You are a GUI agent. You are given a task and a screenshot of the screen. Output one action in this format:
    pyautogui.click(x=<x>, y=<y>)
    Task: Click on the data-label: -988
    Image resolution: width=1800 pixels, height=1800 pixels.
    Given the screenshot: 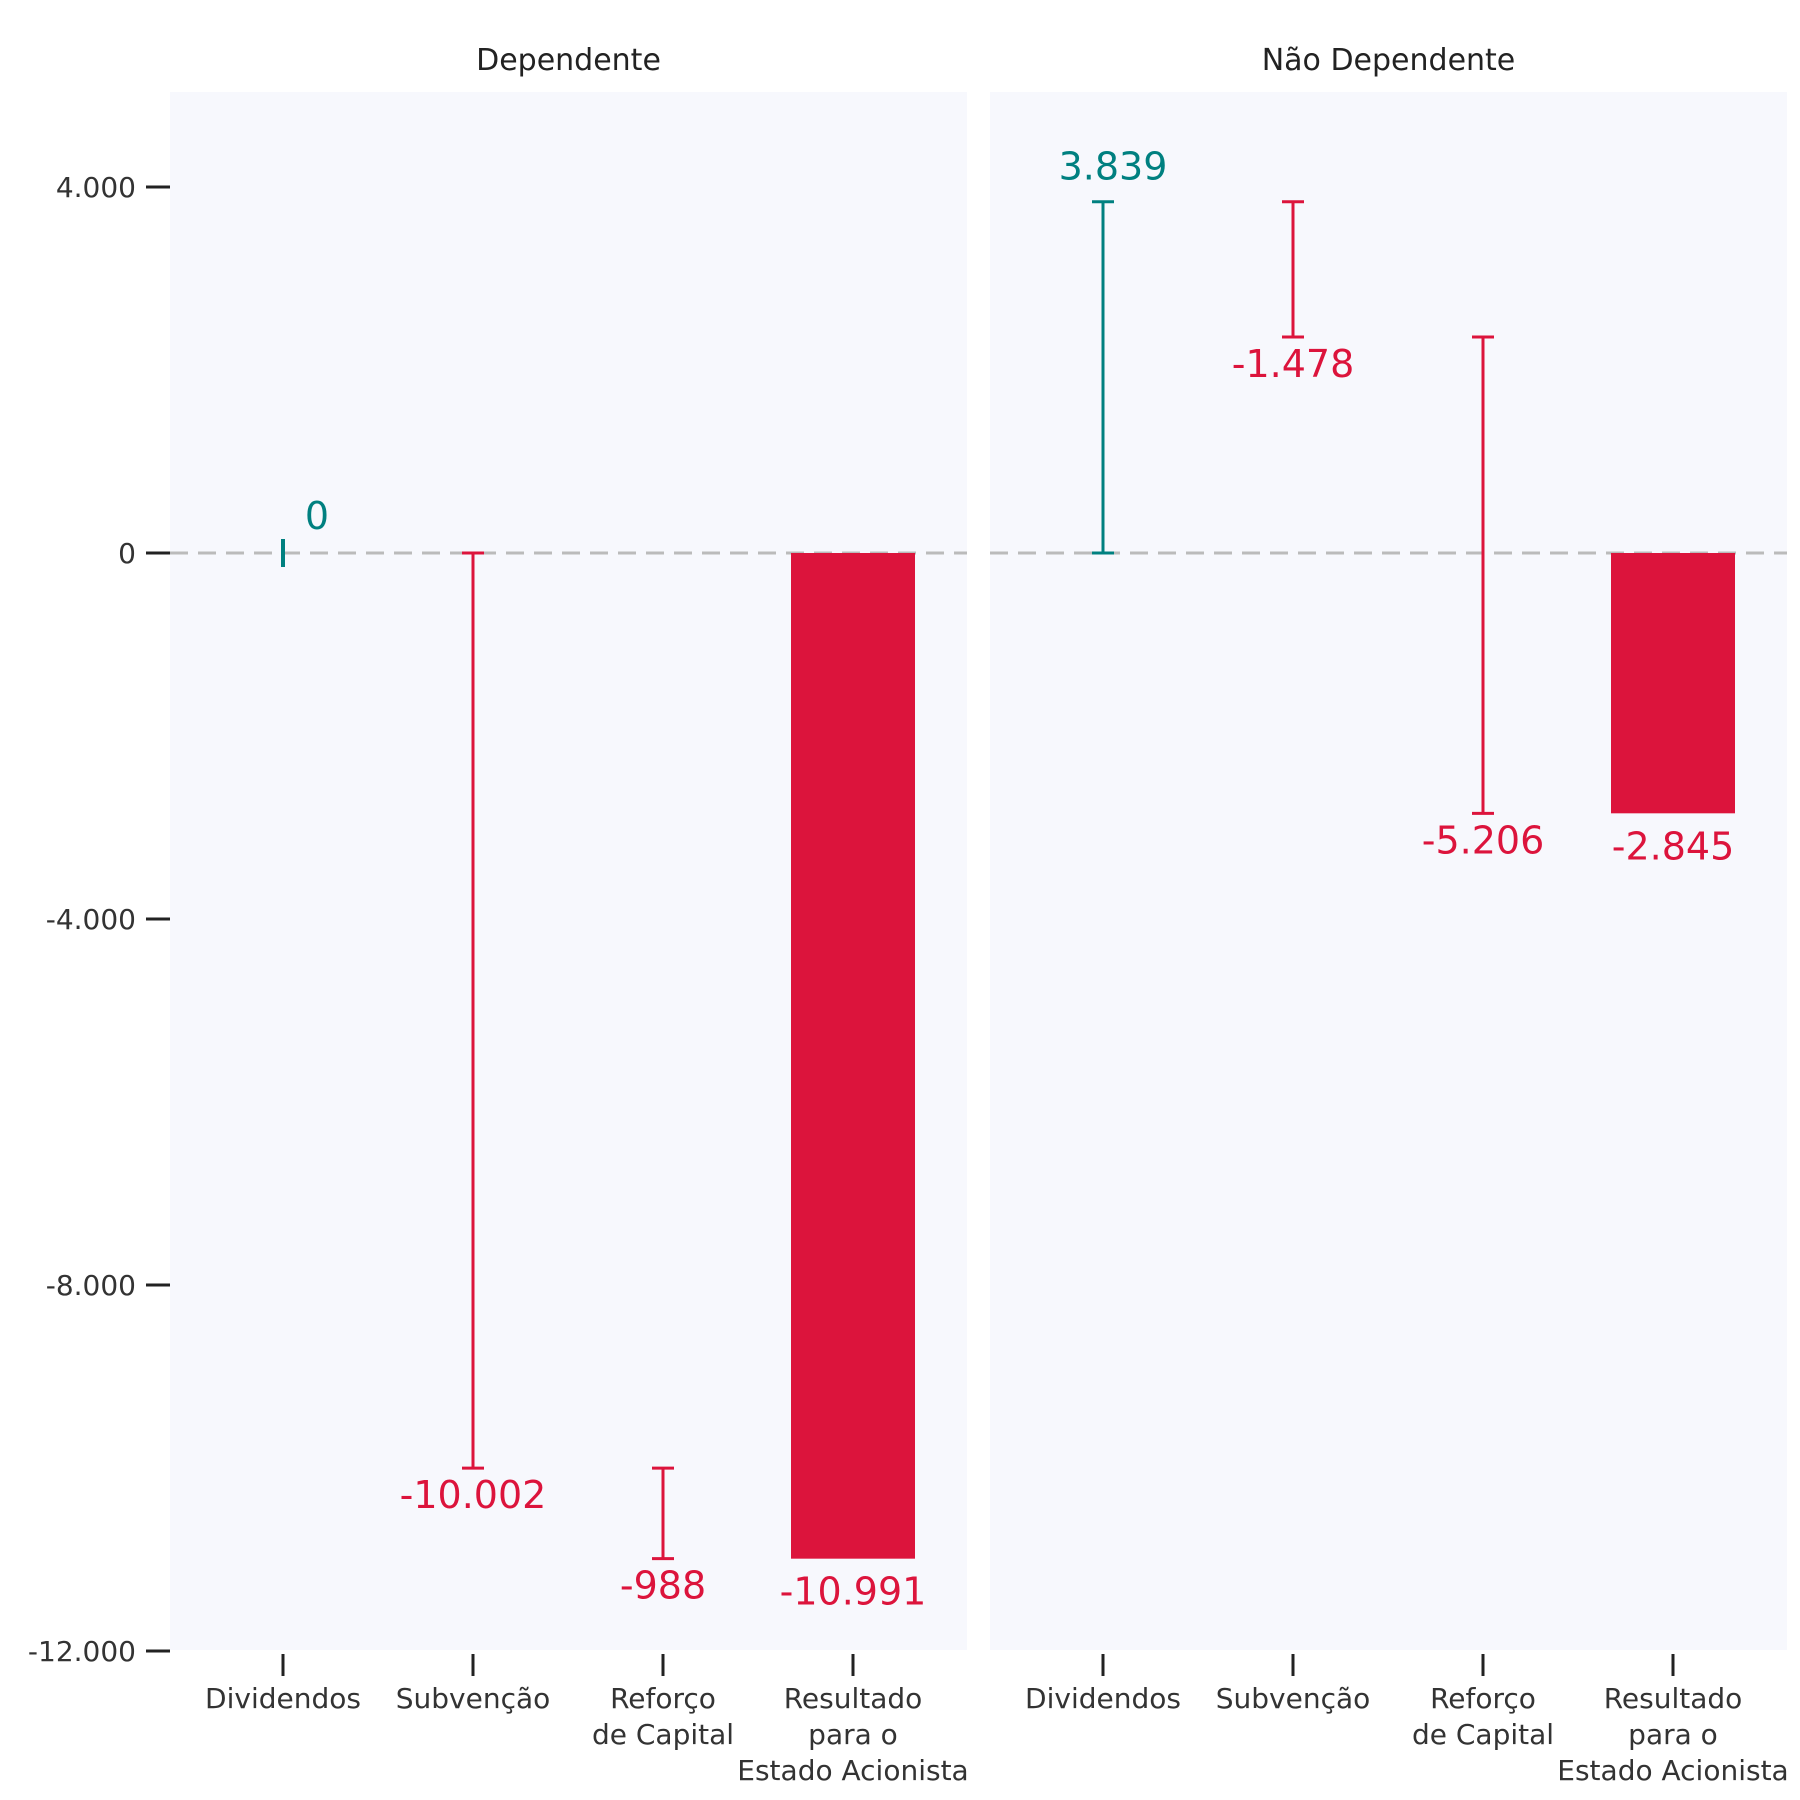 What is the action you would take?
    pyautogui.click(x=663, y=1586)
    